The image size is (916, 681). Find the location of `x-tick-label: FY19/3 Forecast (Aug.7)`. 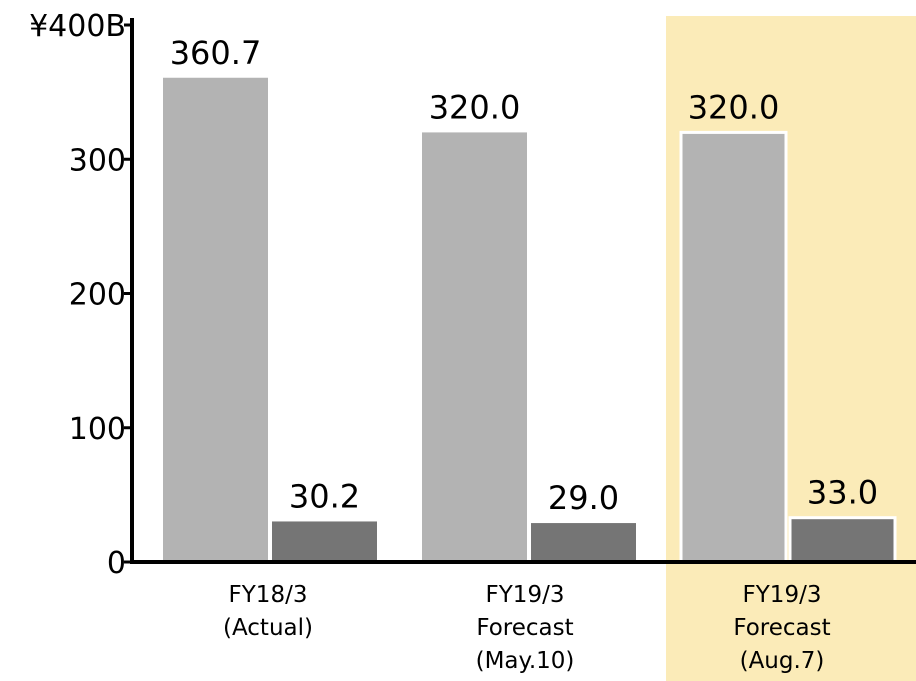

x-tick-label: FY19/3 Forecast (Aug.7) is located at coordinates (781, 628).